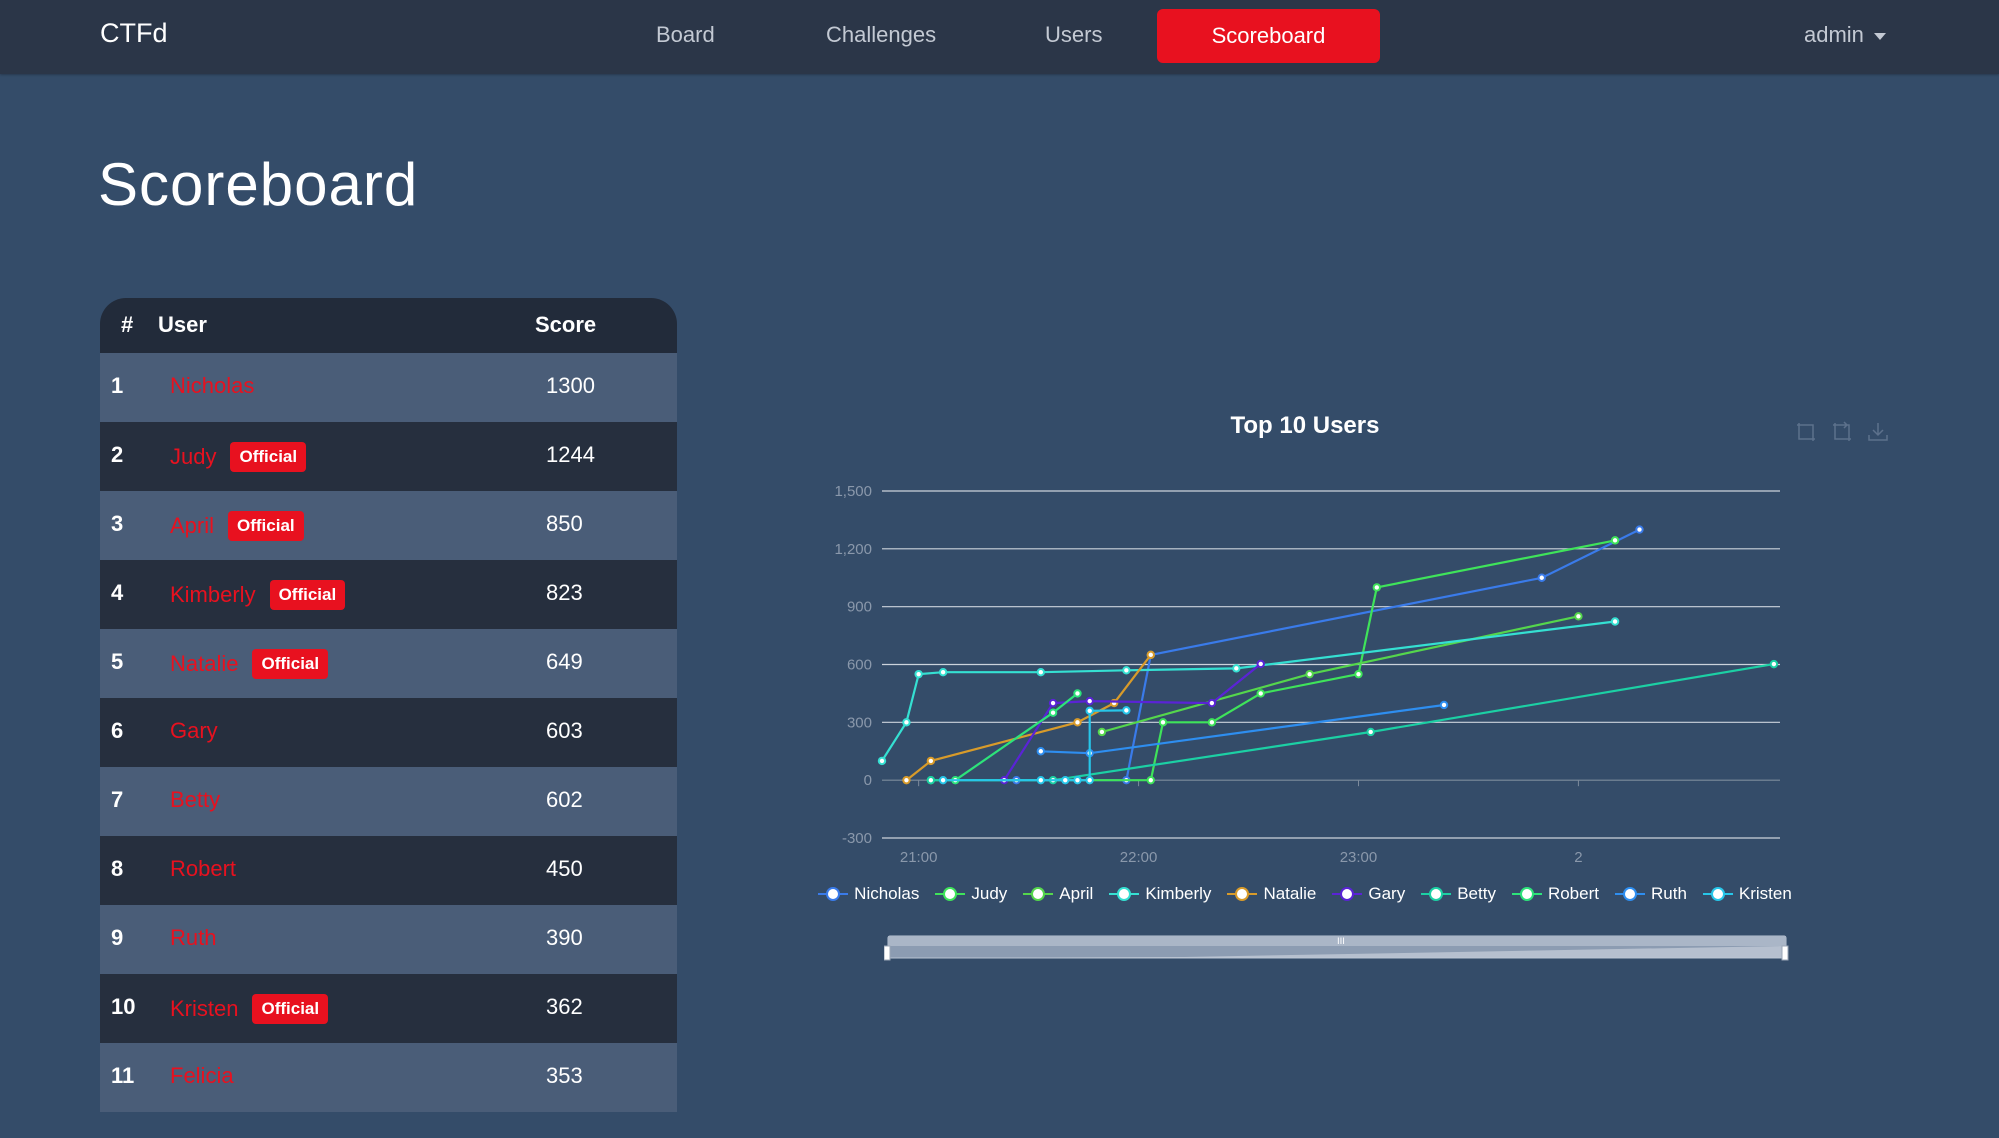 This screenshot has height=1138, width=1999. Describe the element at coordinates (564, 523) in the screenshot. I see `row-score: 850` at that location.